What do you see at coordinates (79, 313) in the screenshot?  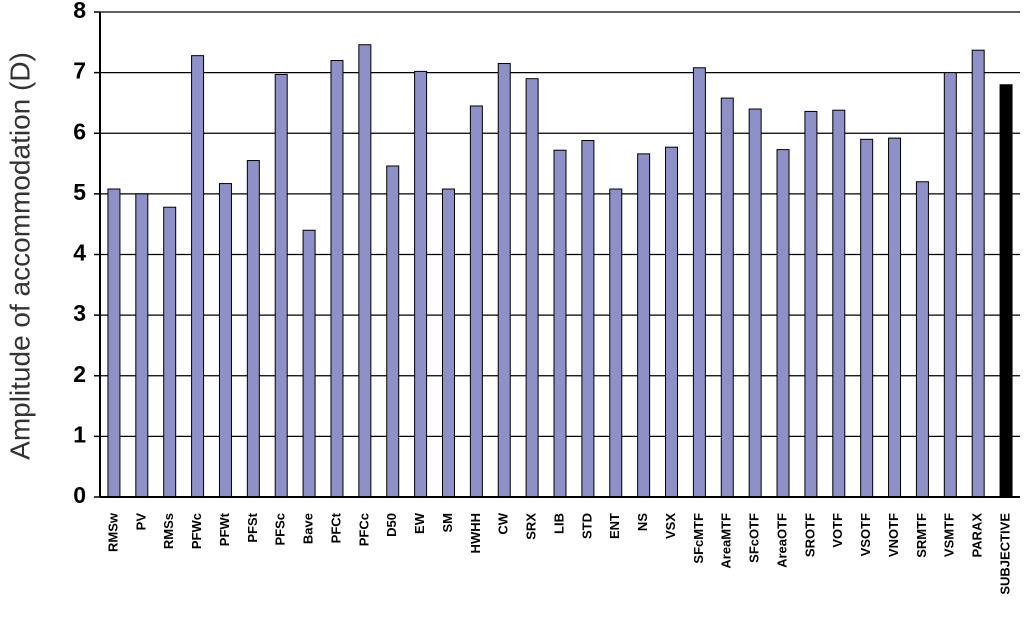 I see `y-tick-label: 3` at bounding box center [79, 313].